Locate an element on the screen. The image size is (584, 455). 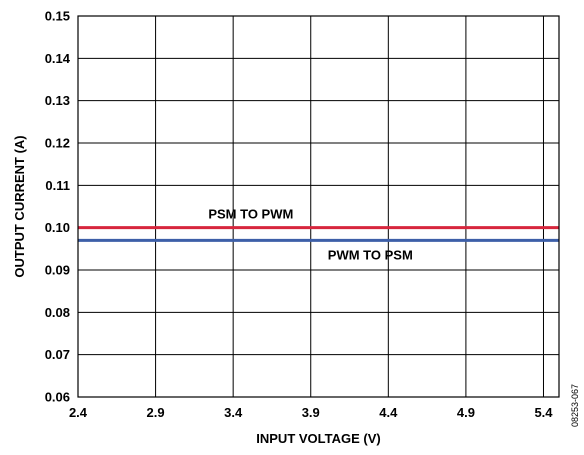
x-tick-labels: 2.4 2.9 3.4 3.9 4.4 4.9 5.4 is located at coordinates (311, 412).